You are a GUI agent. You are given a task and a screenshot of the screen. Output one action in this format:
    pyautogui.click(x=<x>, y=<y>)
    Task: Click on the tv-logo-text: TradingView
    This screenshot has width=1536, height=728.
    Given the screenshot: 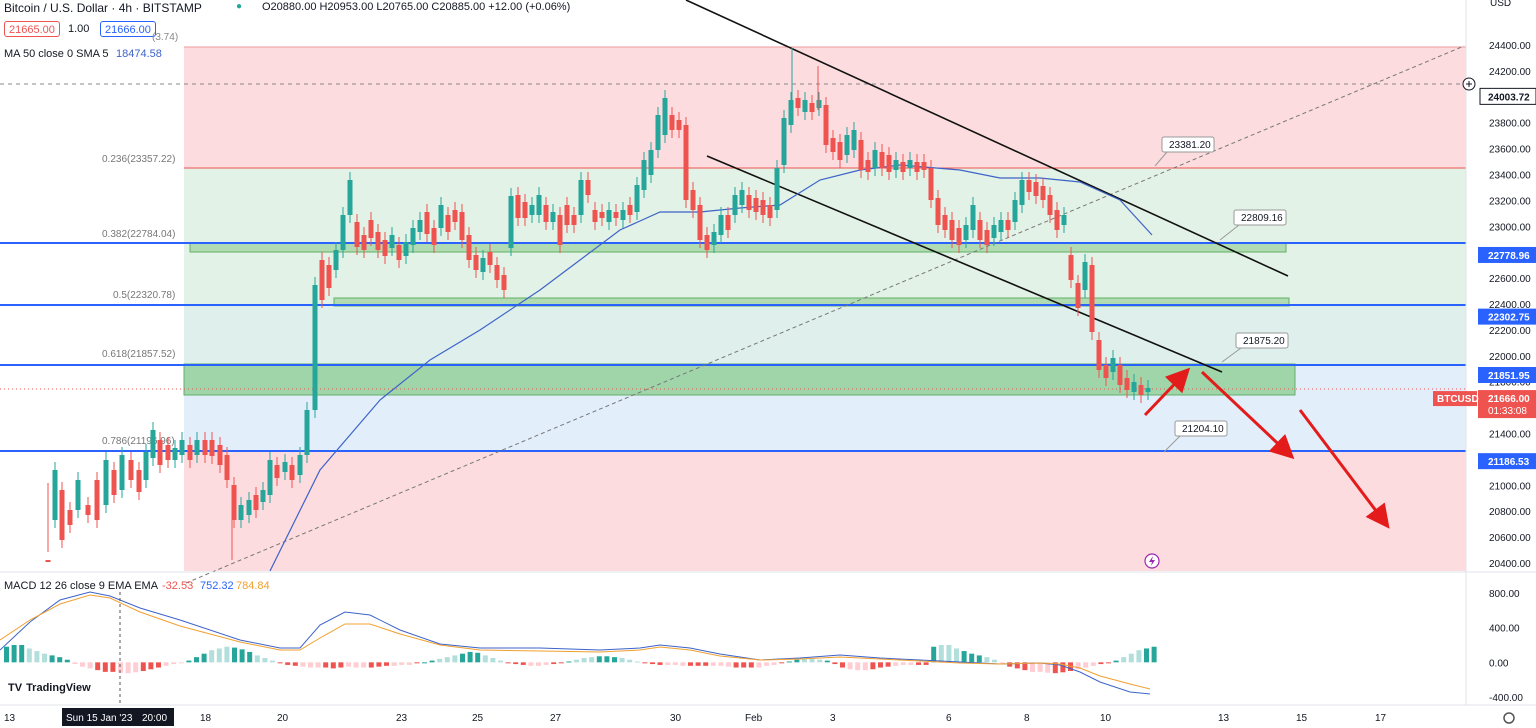 What is the action you would take?
    pyautogui.click(x=58, y=688)
    